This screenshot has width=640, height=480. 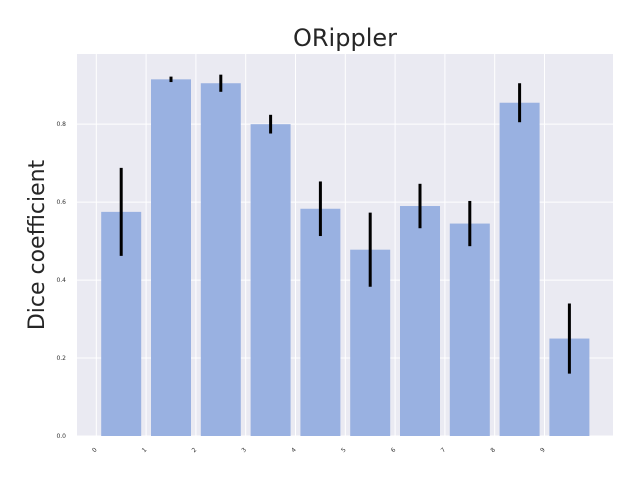 What do you see at coordinates (61, 436) in the screenshot?
I see `y-tick-label: 0.0` at bounding box center [61, 436].